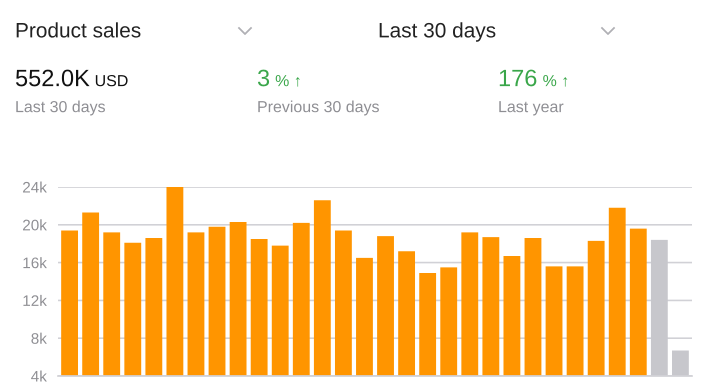  I want to click on text: 3, so click(264, 78).